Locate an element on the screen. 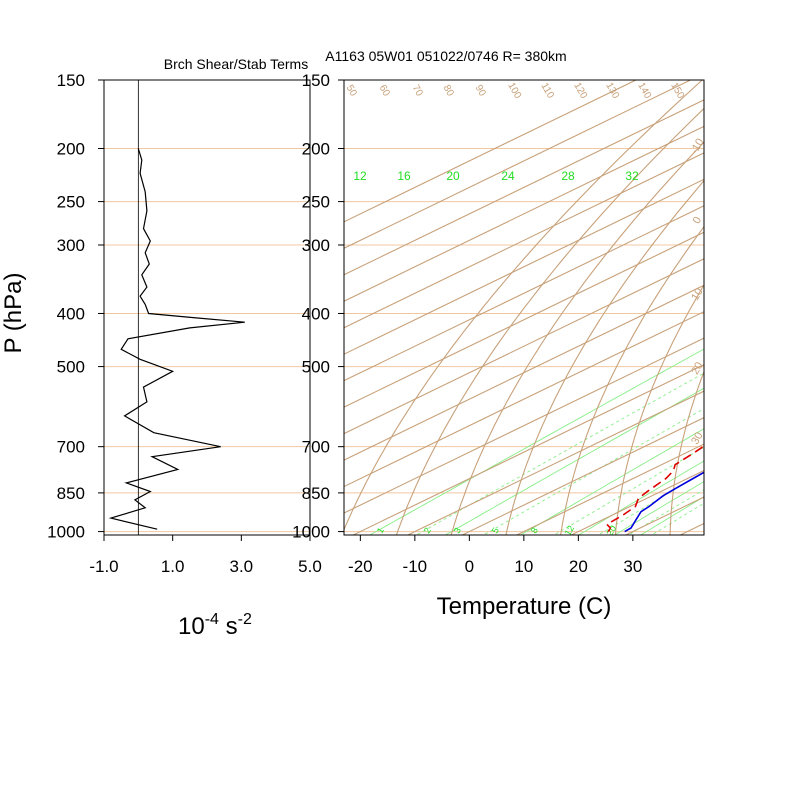 This screenshot has height=800, width=800. left-x-tick-label: 3.0 is located at coordinates (242, 566).